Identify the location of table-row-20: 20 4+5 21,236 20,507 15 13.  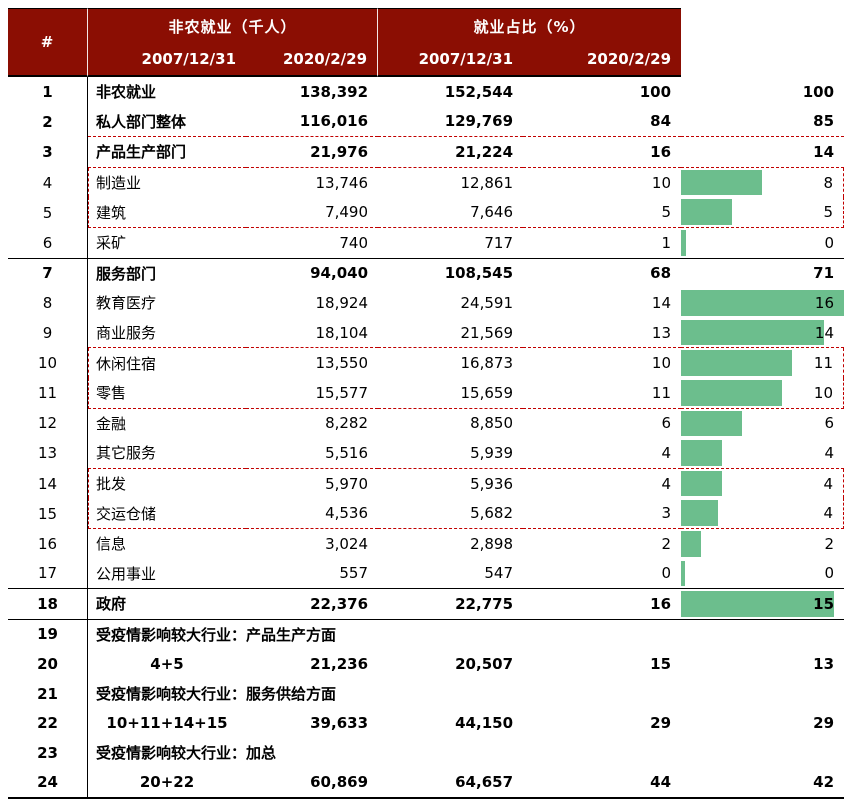
(426, 664).